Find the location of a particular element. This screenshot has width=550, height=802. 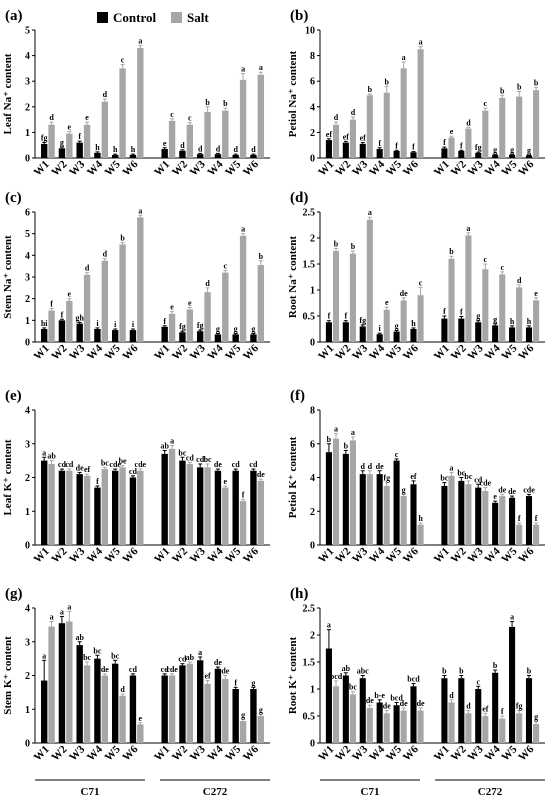

significance-letter: c is located at coordinates (123, 60).